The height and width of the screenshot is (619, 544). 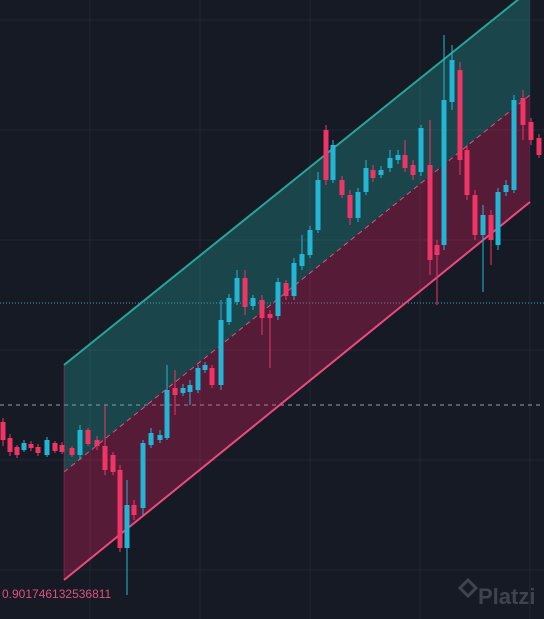 I want to click on price-label: 0.901746132536811, so click(x=57, y=594).